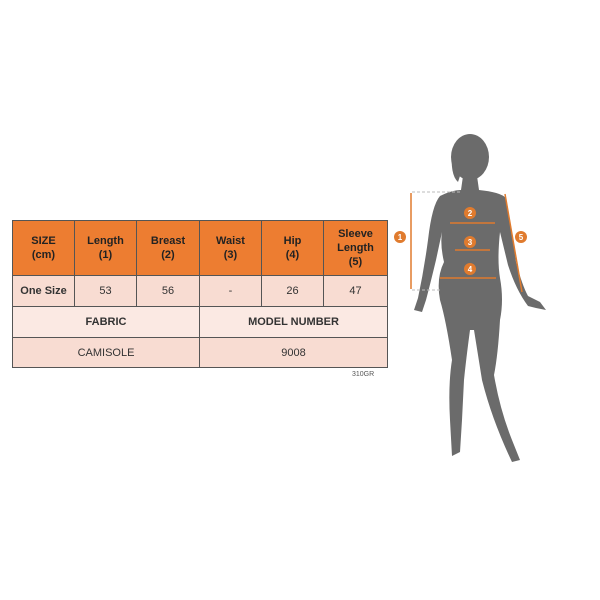  Describe the element at coordinates (168, 248) in the screenshot. I see `header-breast: Breast (2)` at that location.